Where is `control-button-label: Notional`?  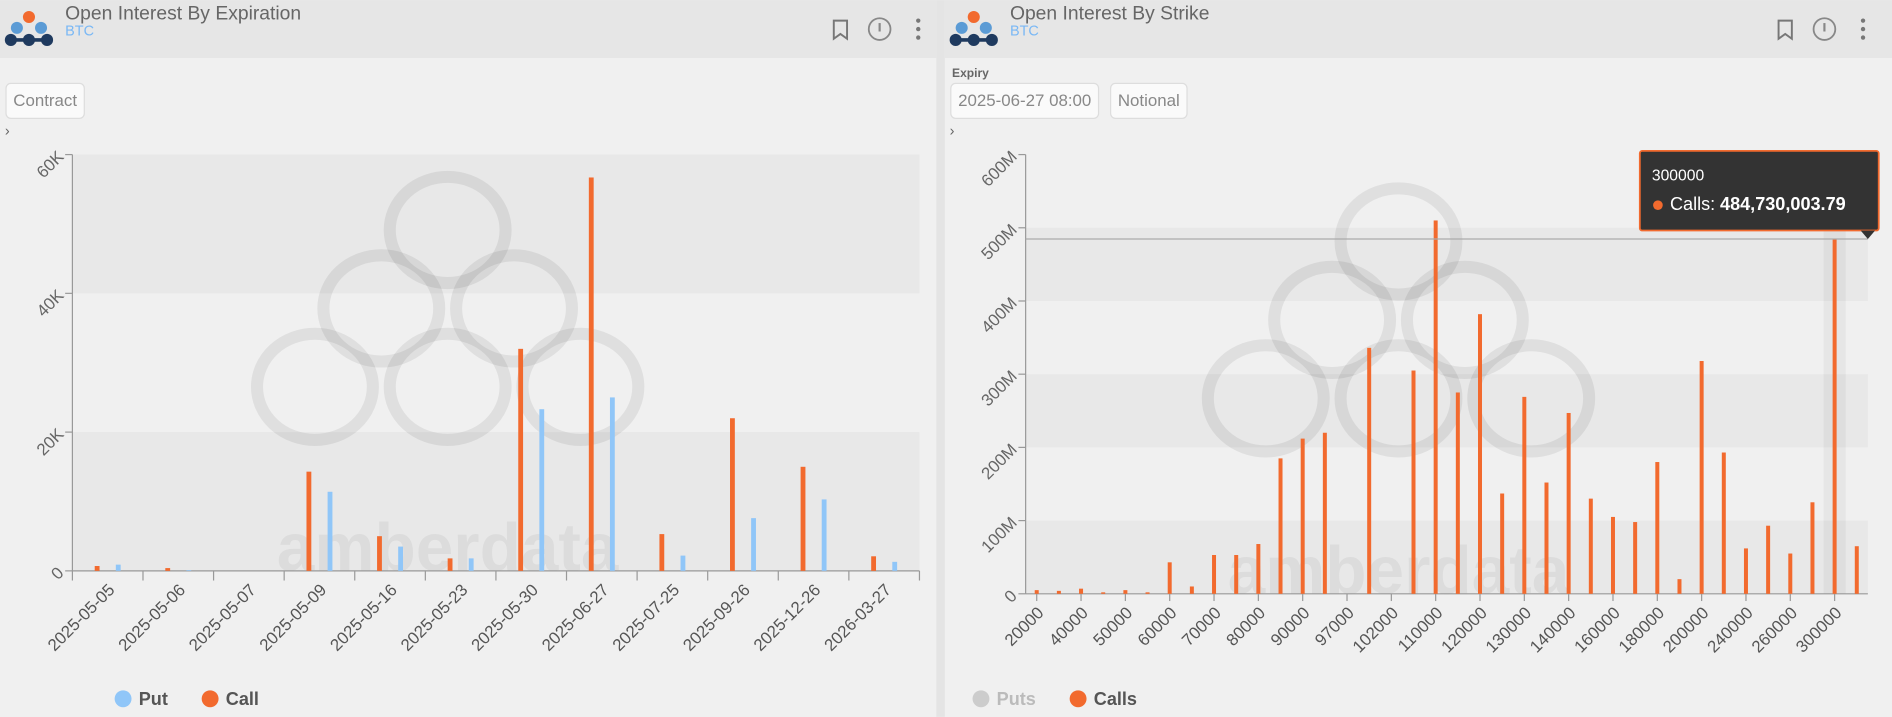 control-button-label: Notional is located at coordinates (1149, 100).